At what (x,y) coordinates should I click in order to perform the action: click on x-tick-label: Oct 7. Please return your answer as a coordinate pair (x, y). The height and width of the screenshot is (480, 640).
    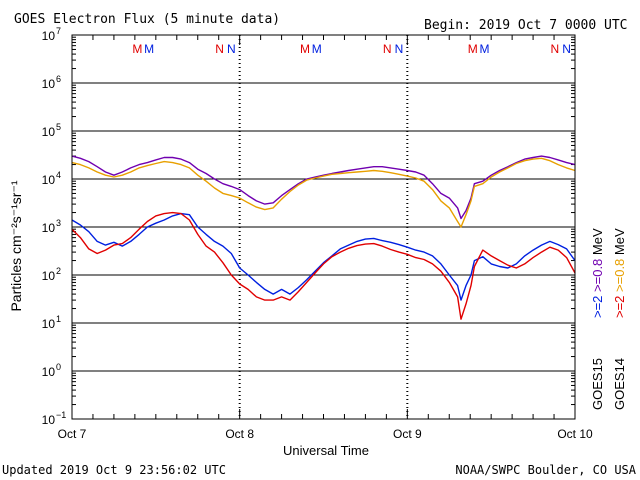
    Looking at the image, I should click on (72, 434).